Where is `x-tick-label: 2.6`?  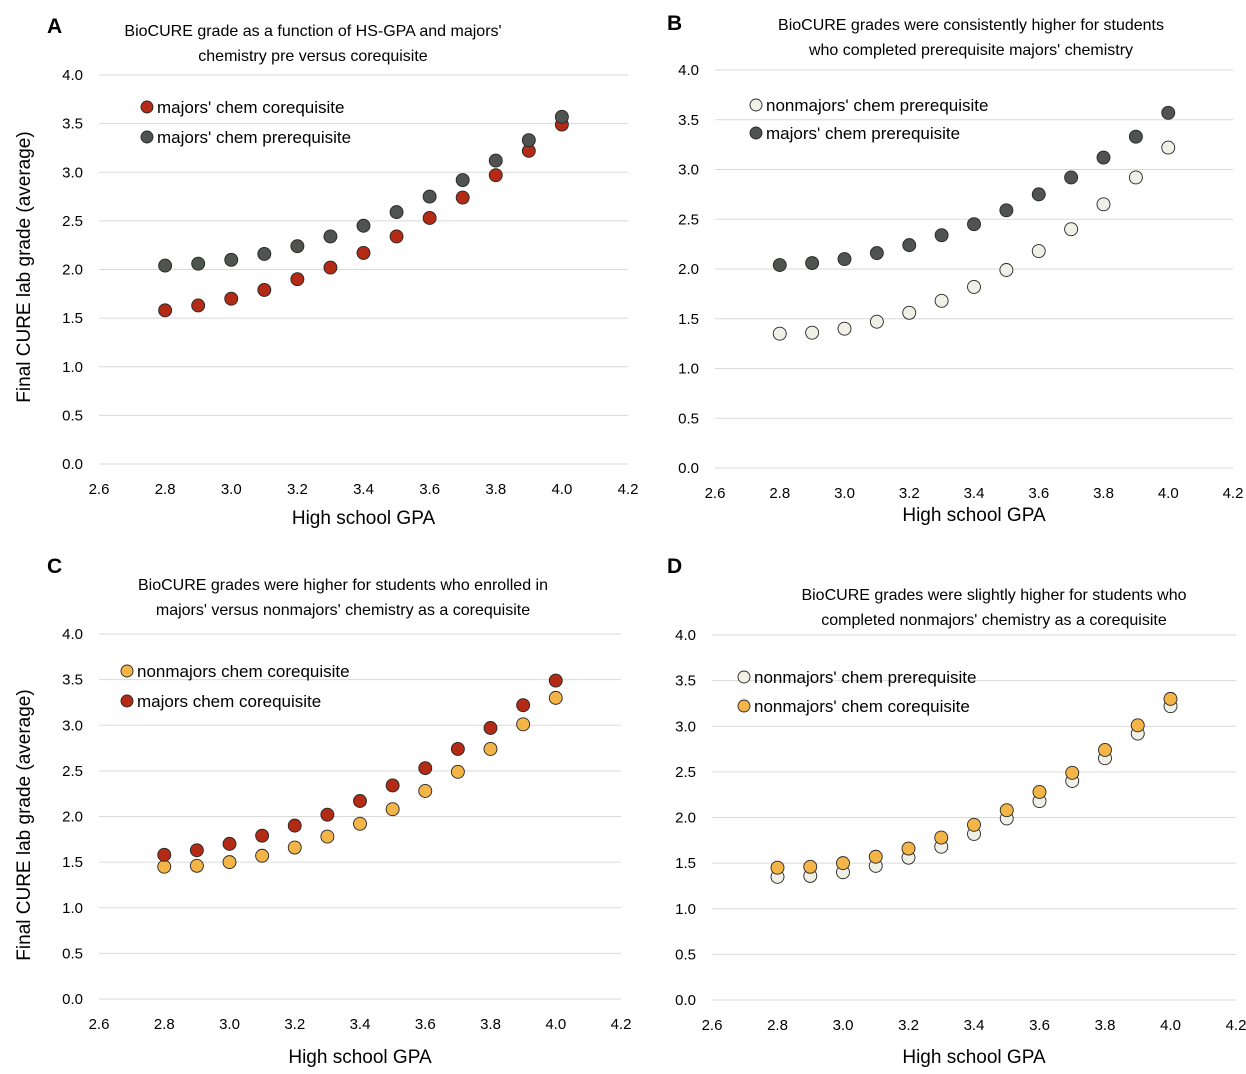
x-tick-label: 2.6 is located at coordinates (99, 1024).